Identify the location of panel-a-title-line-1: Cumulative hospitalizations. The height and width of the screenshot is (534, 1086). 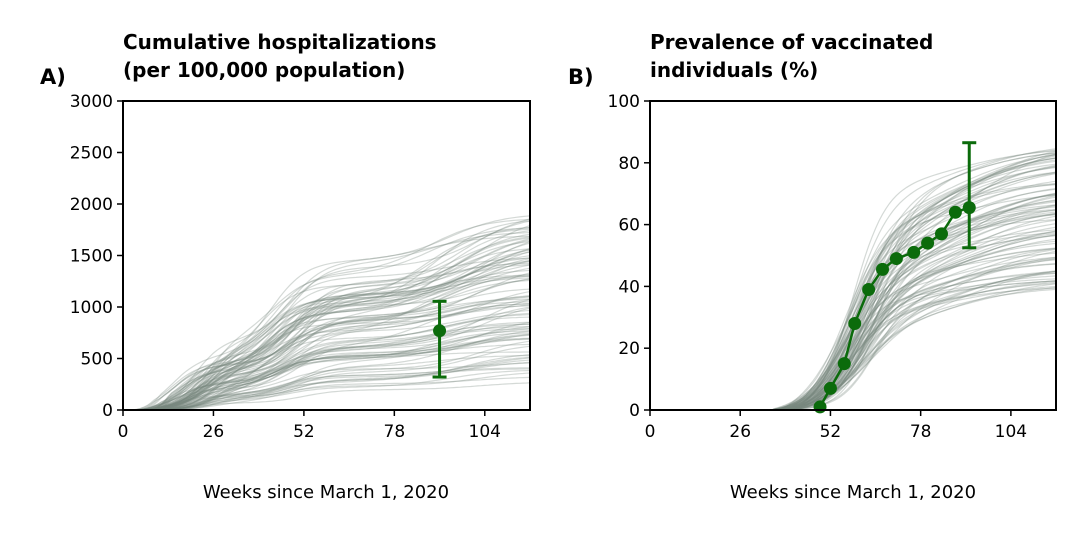
(280, 42).